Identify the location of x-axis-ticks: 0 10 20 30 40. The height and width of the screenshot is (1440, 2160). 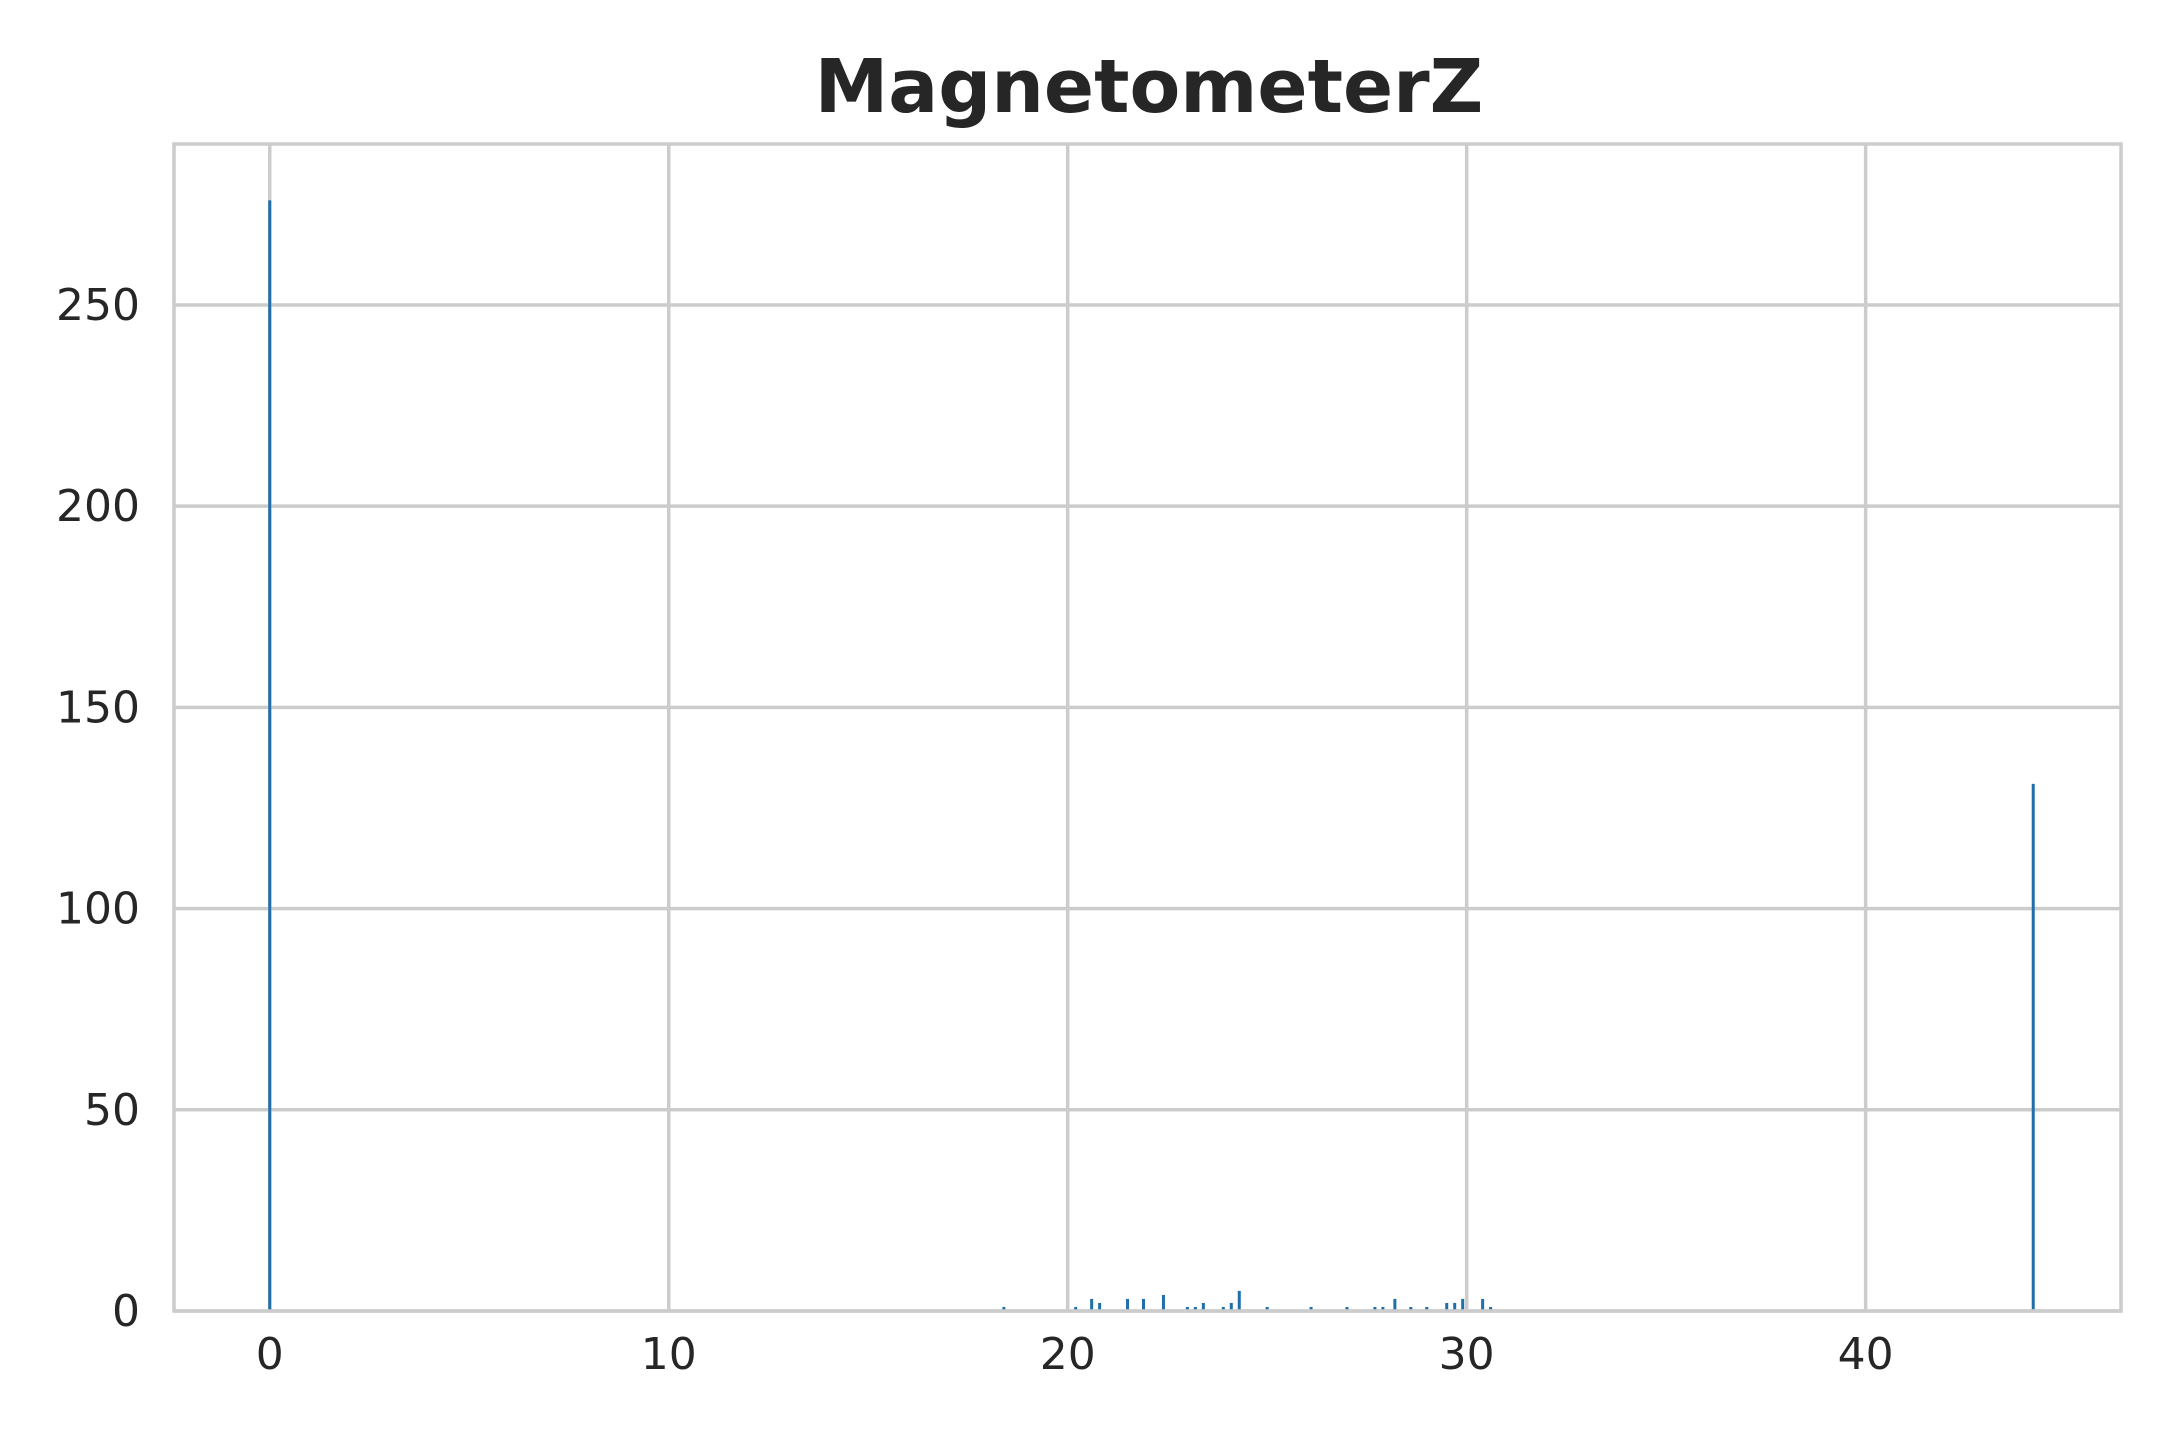
(1075, 1354).